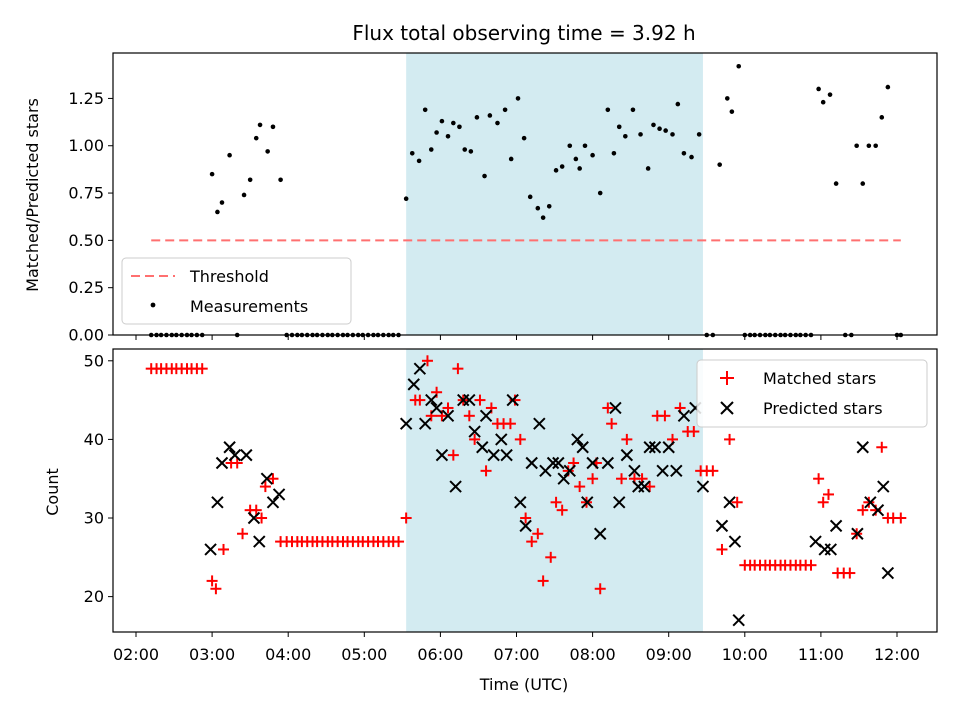 This screenshot has width=960, height=720. Describe the element at coordinates (364, 654) in the screenshot. I see `x-tick-label: 05:00` at that location.